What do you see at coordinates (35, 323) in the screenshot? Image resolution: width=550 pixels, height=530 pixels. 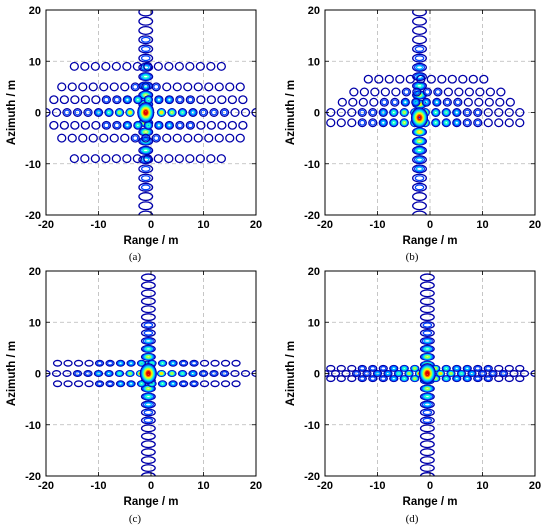 I see `y-tick-label: 10` at bounding box center [35, 323].